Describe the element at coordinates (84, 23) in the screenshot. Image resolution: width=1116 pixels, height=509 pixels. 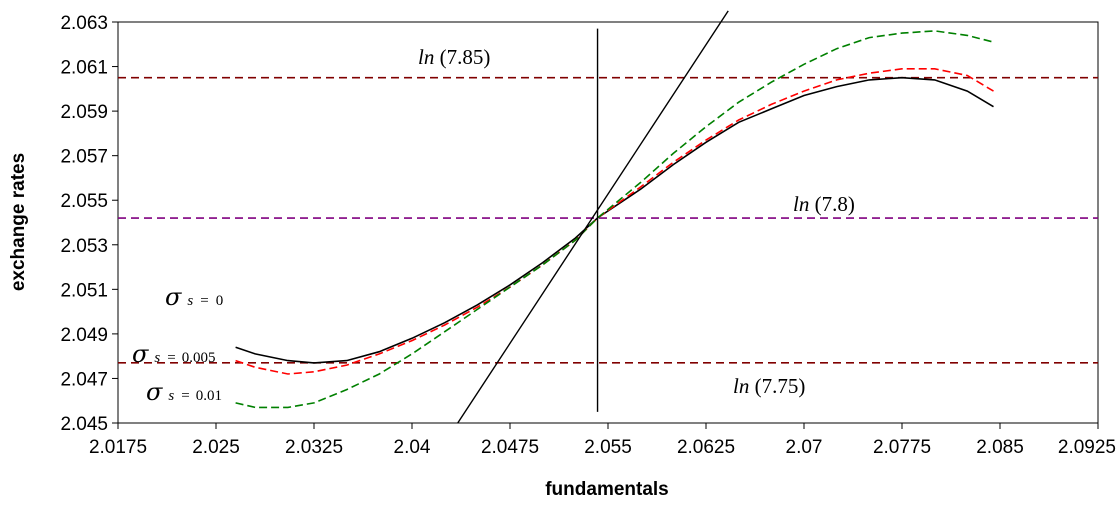
I see `y-tick-label: 2.063` at that location.